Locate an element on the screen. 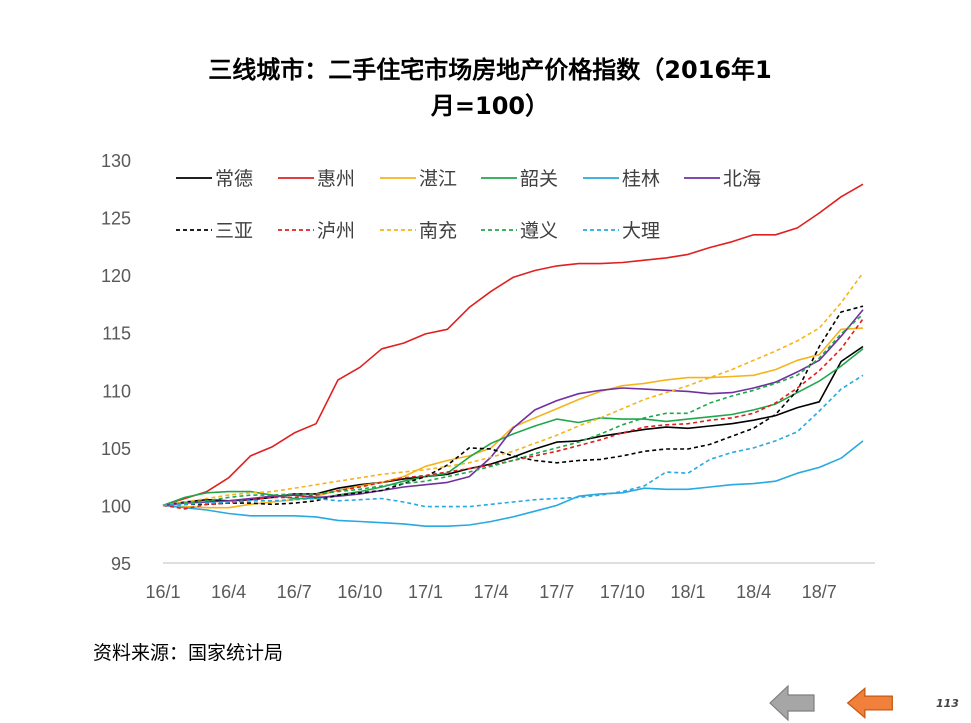  x-tick-label: 18/4 is located at coordinates (753, 592).